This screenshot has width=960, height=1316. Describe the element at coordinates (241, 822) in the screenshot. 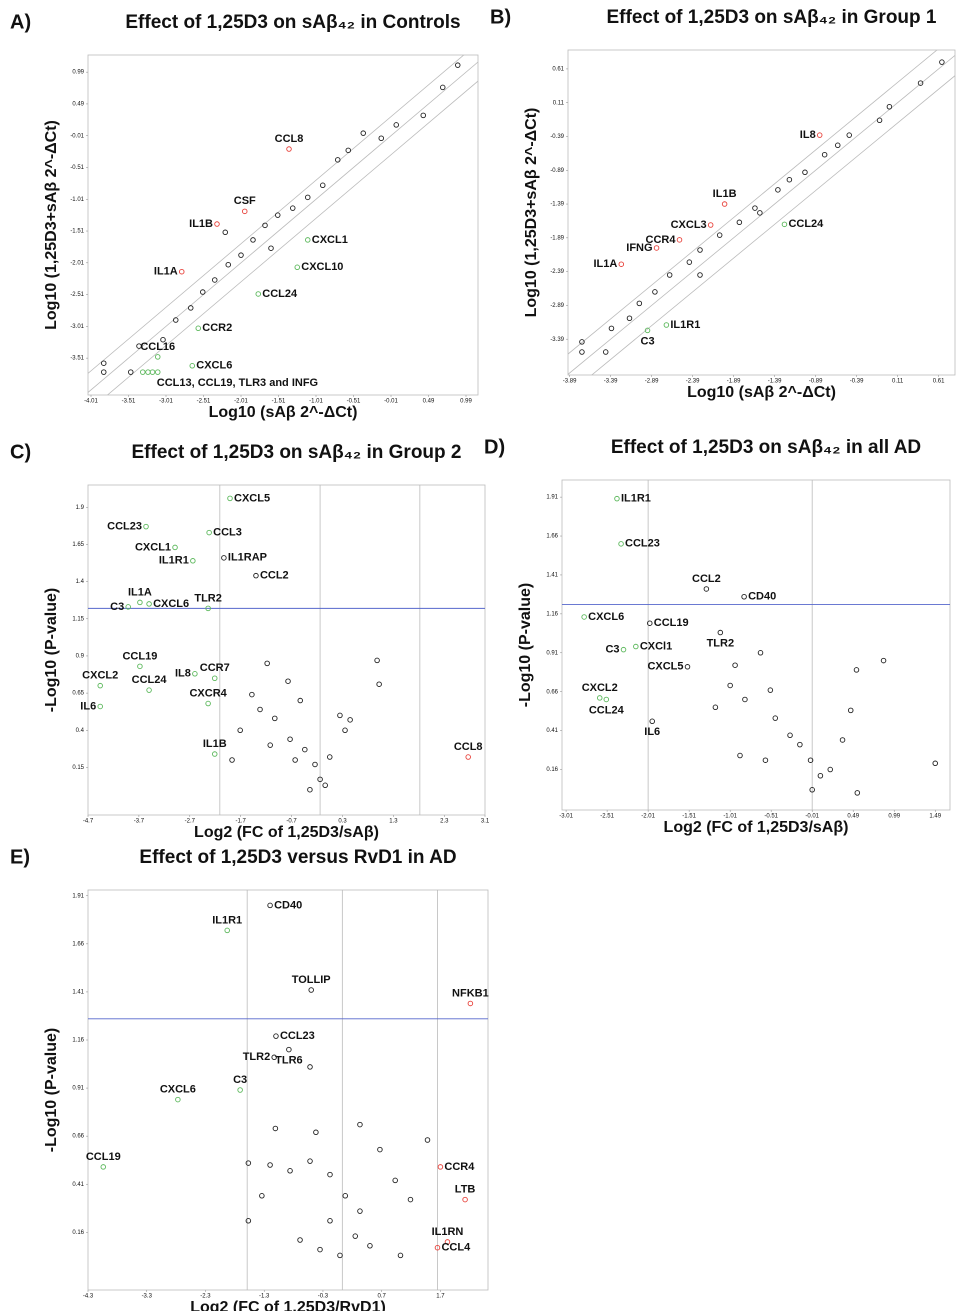

I see `x-tick-label: -1.7` at that location.